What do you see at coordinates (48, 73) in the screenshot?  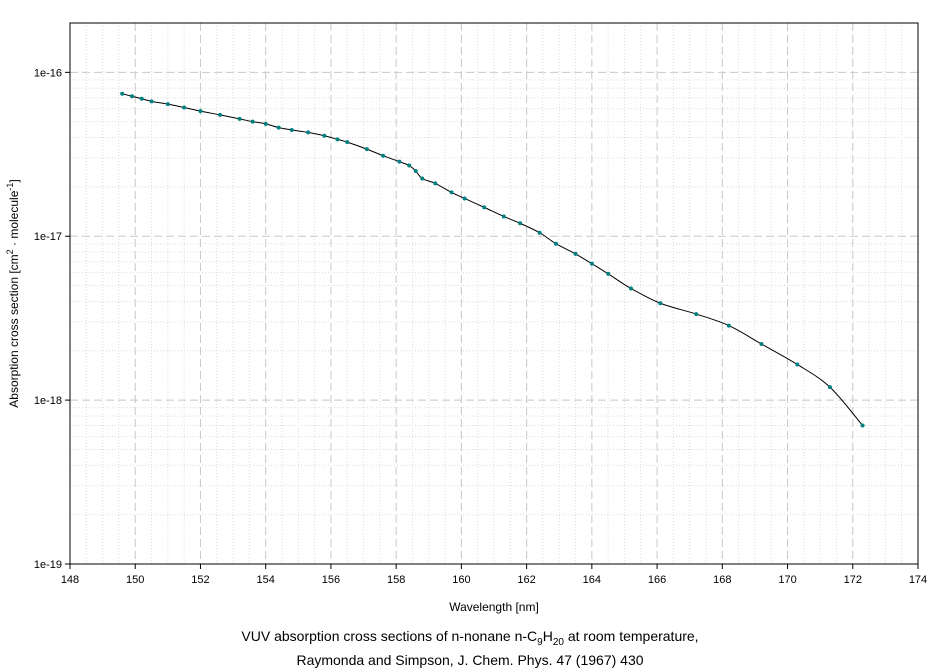 I see `y-tick-label: 1e-16` at bounding box center [48, 73].